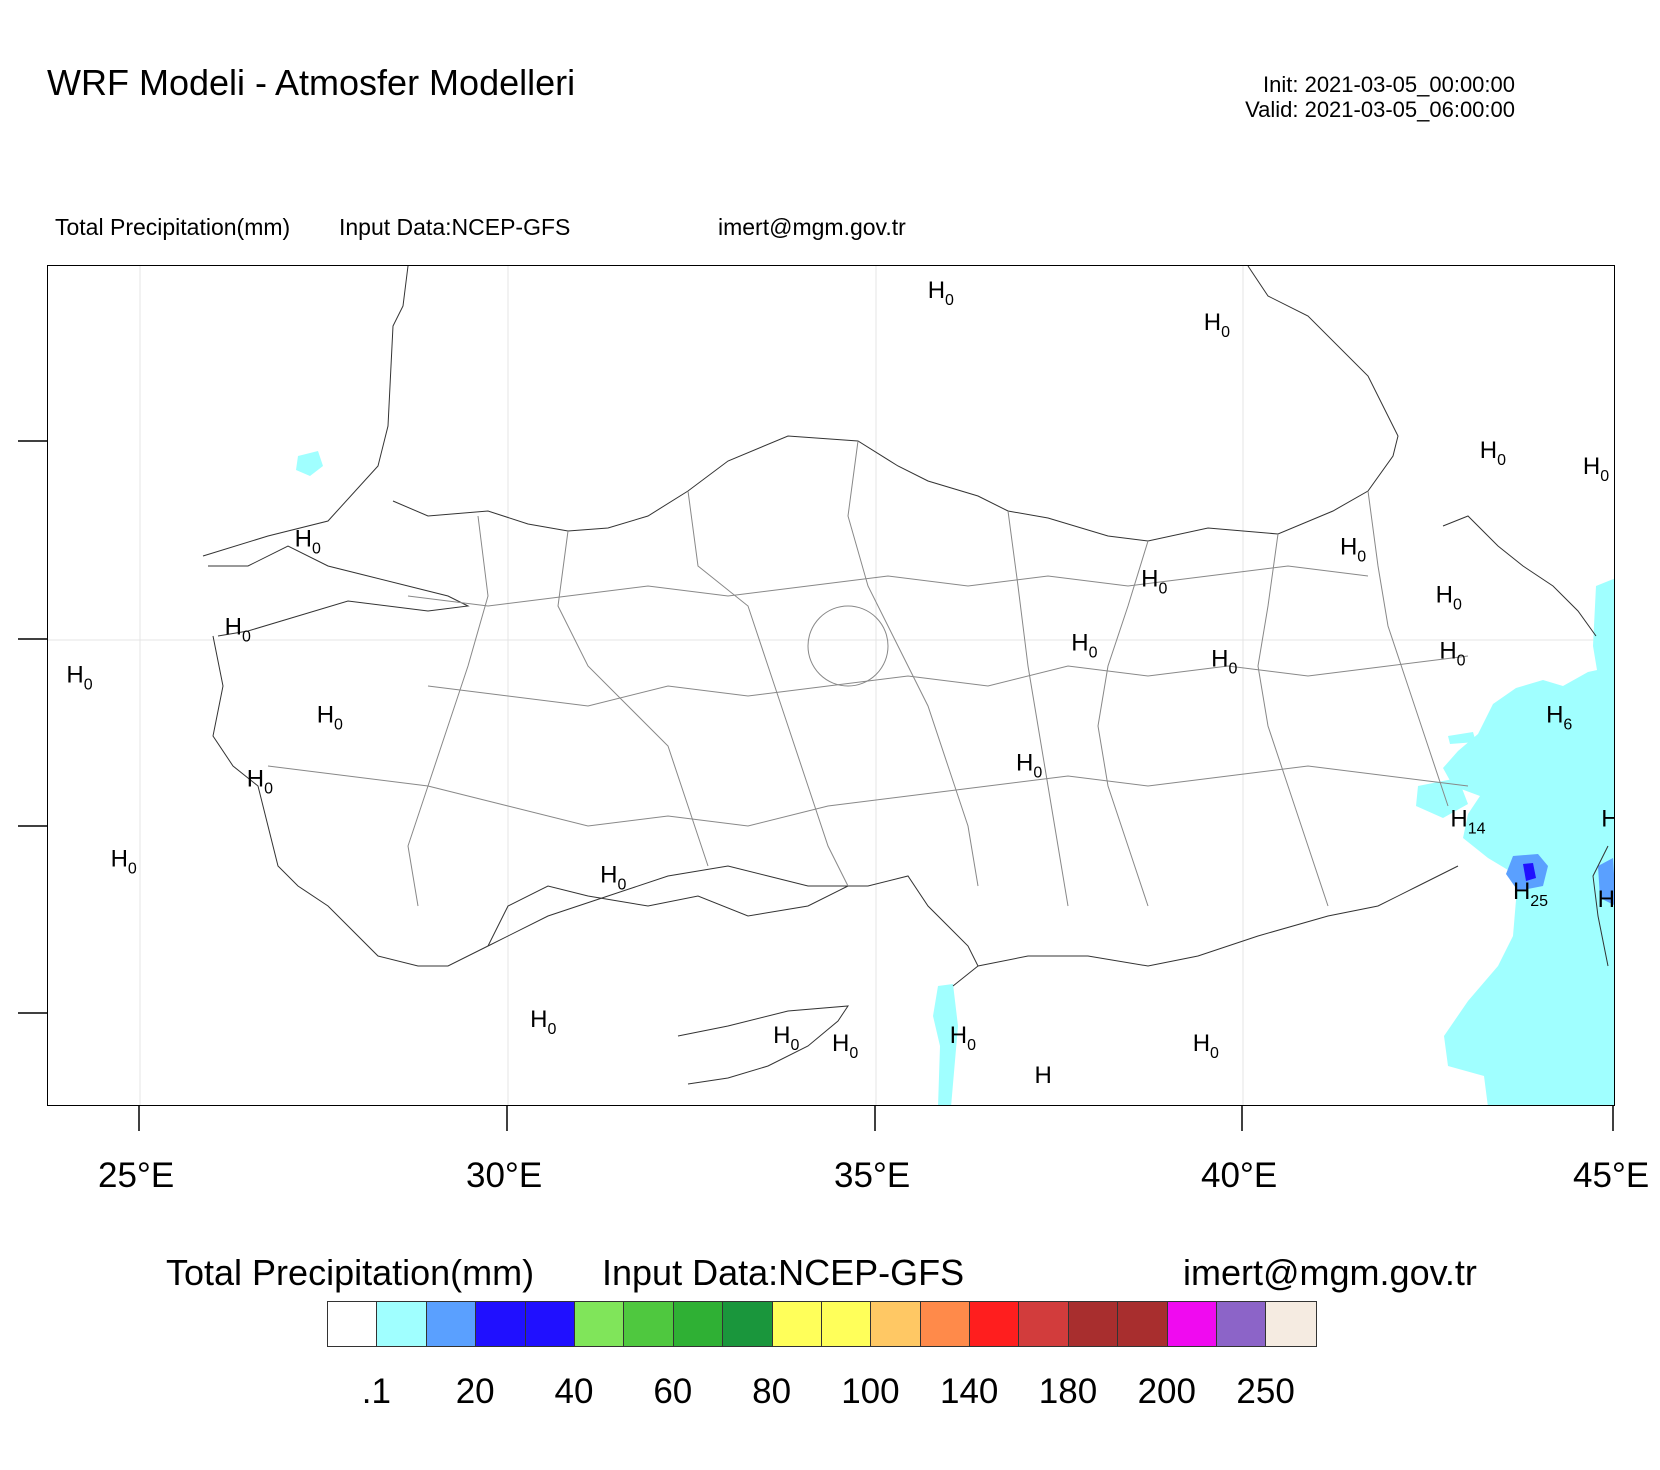 This screenshot has height=1470, width=1660. I want to click on max-label-23: H0, so click(543, 1022).